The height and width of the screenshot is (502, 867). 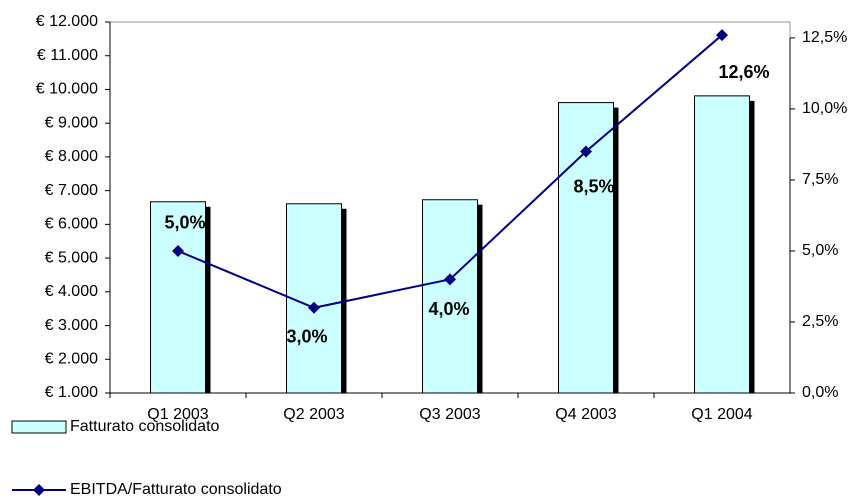 I want to click on legend-label: Fatturato consolidato, so click(x=145, y=426).